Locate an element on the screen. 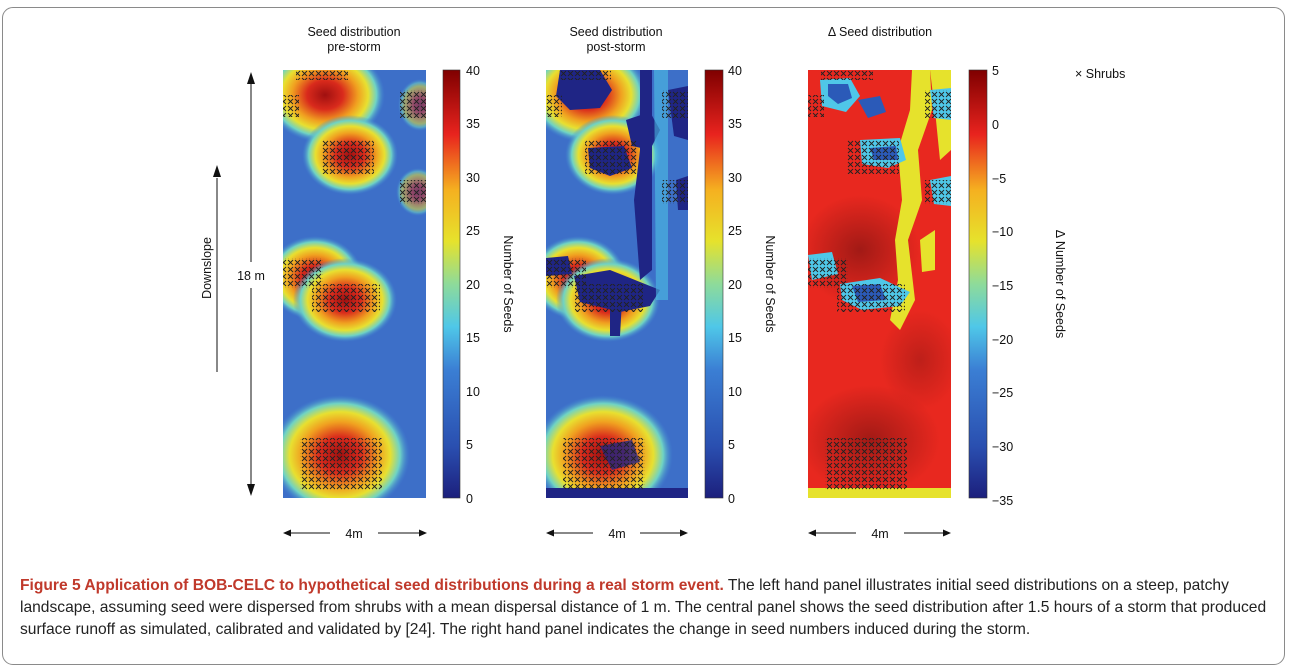 Image resolution: width=1290 pixels, height=672 pixels. cb1-tick: 15 is located at coordinates (473, 338).